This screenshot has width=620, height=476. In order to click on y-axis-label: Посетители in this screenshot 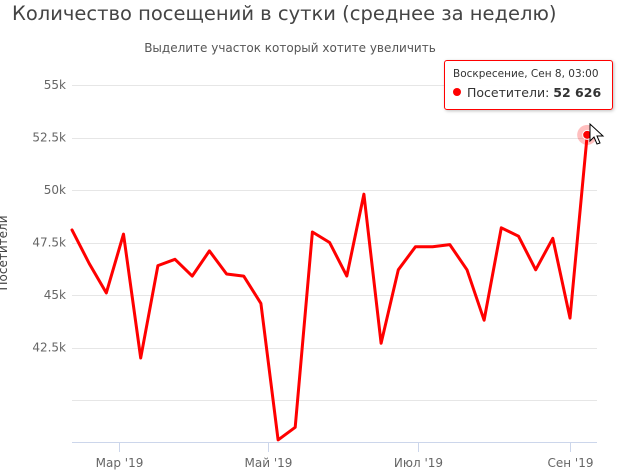, I will do `click(5, 253)`.